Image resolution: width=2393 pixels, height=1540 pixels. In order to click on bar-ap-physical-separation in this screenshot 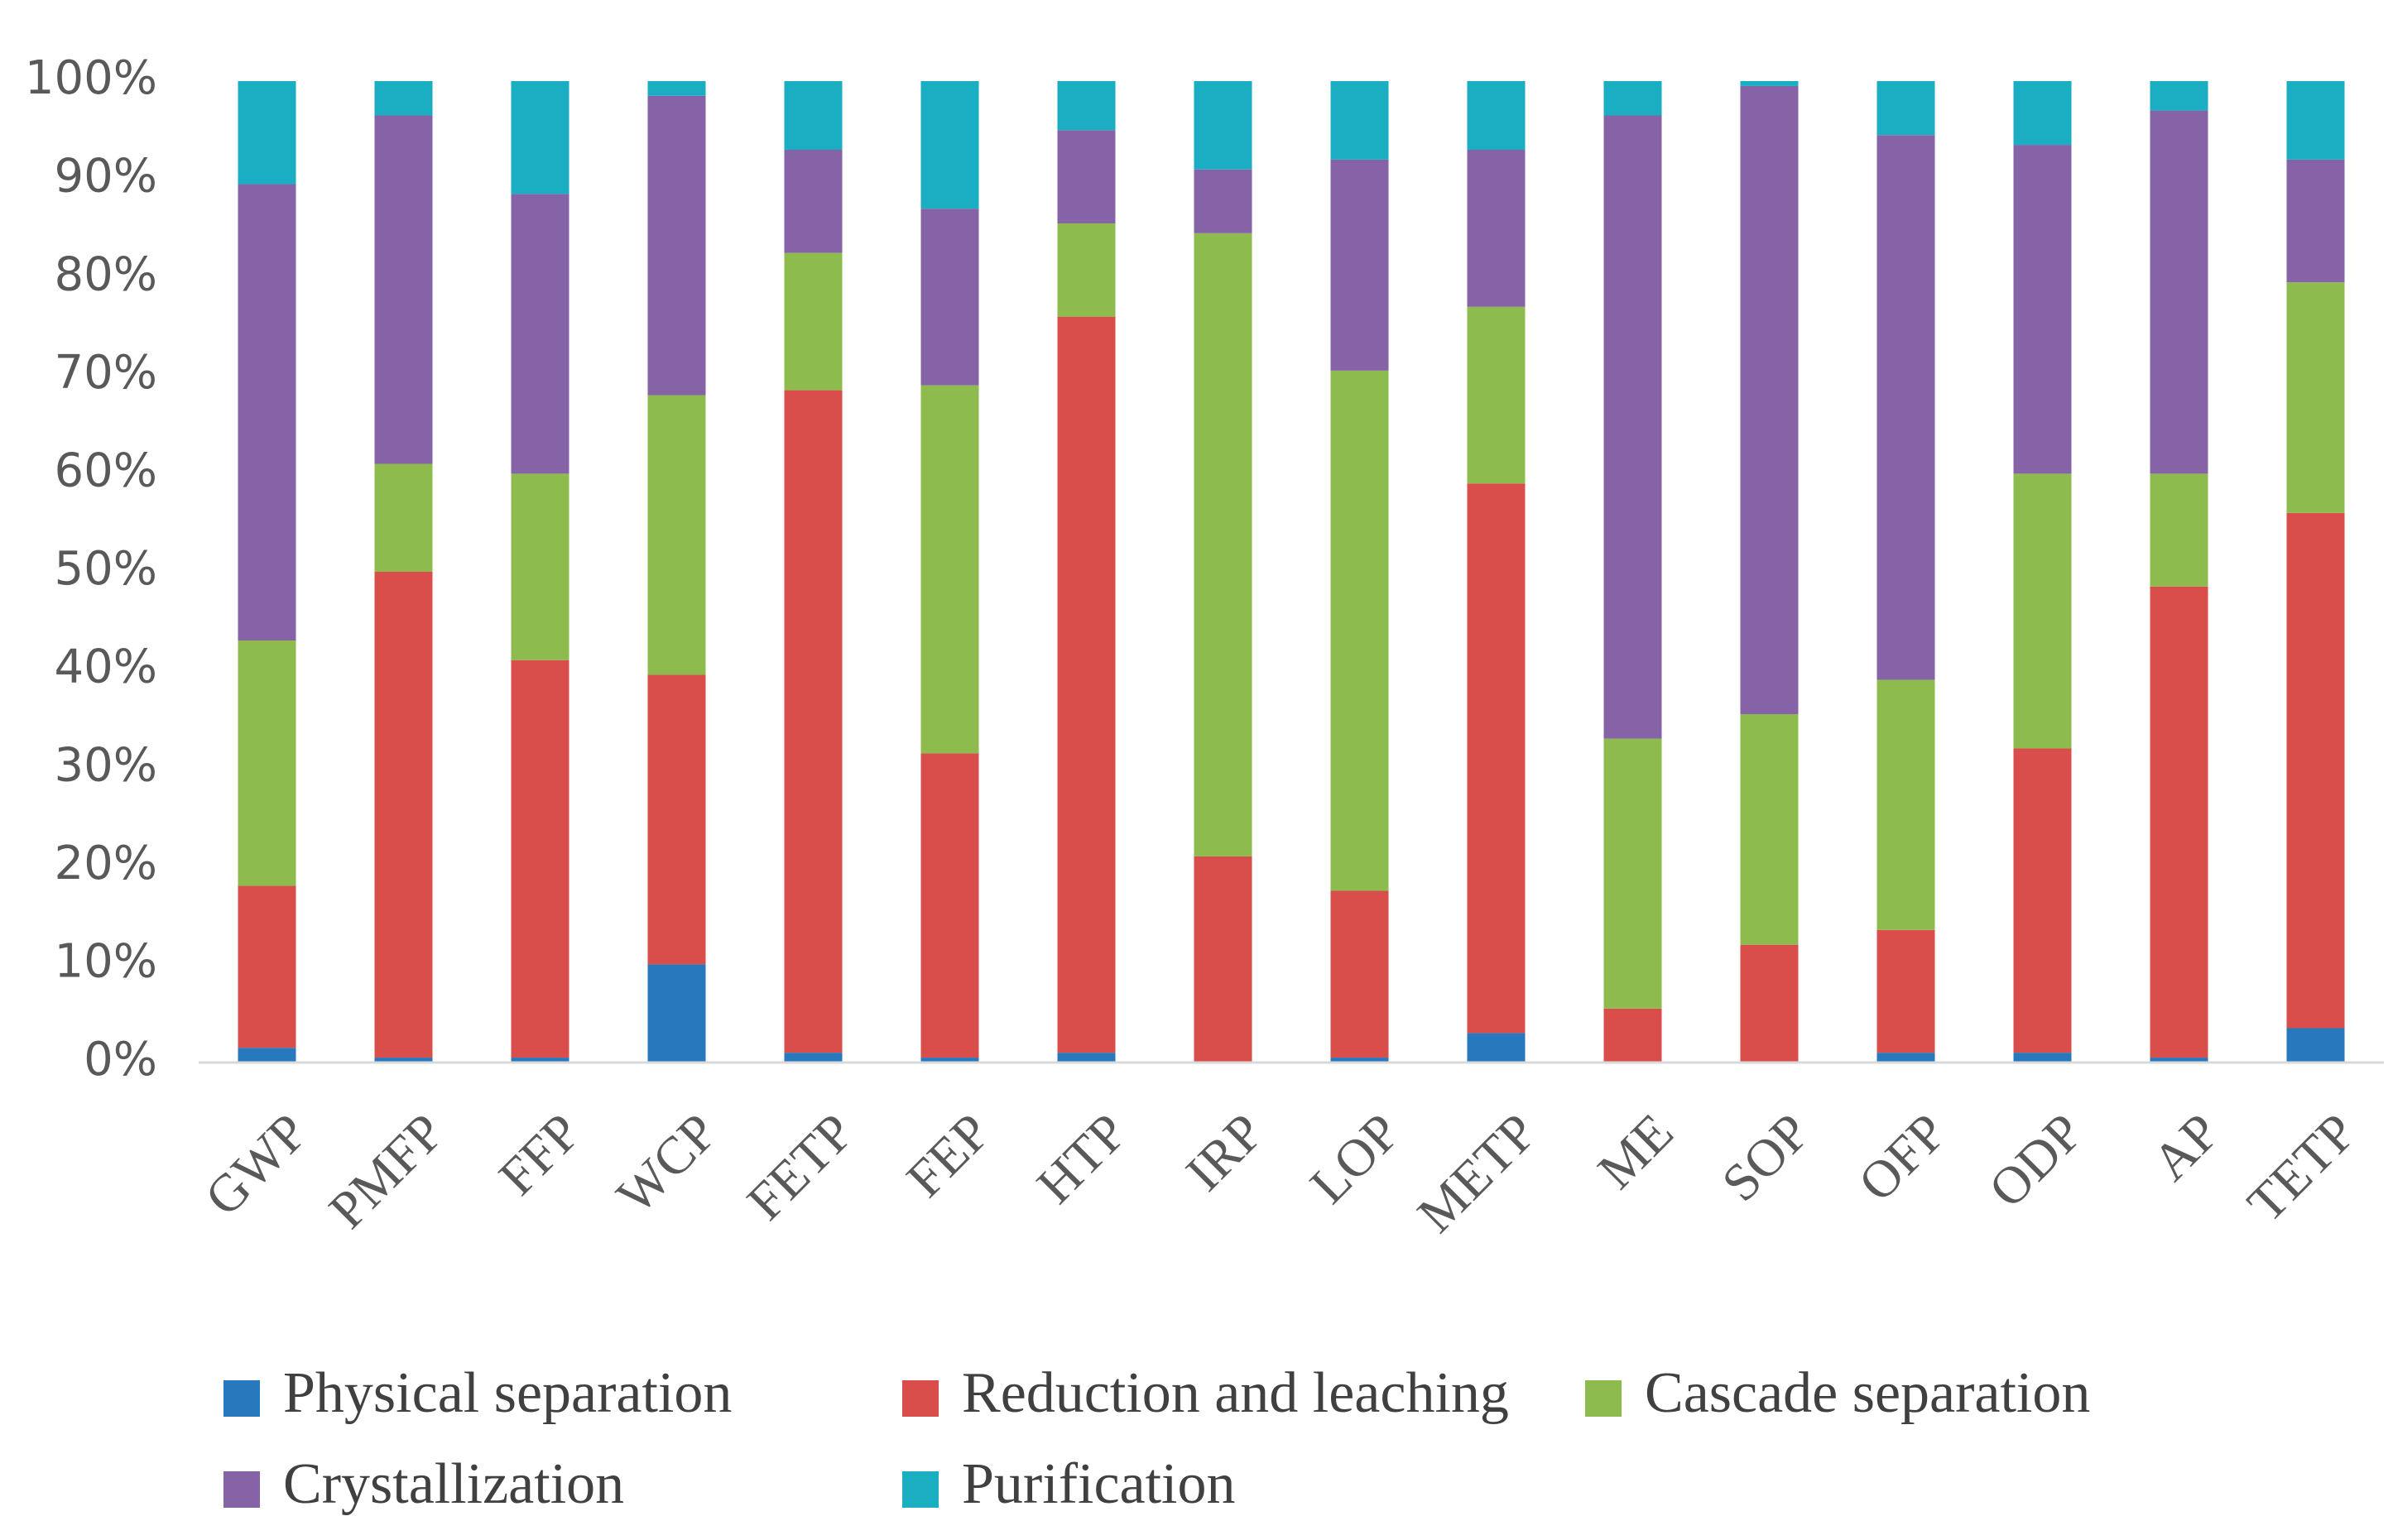, I will do `click(2179, 1061)`.